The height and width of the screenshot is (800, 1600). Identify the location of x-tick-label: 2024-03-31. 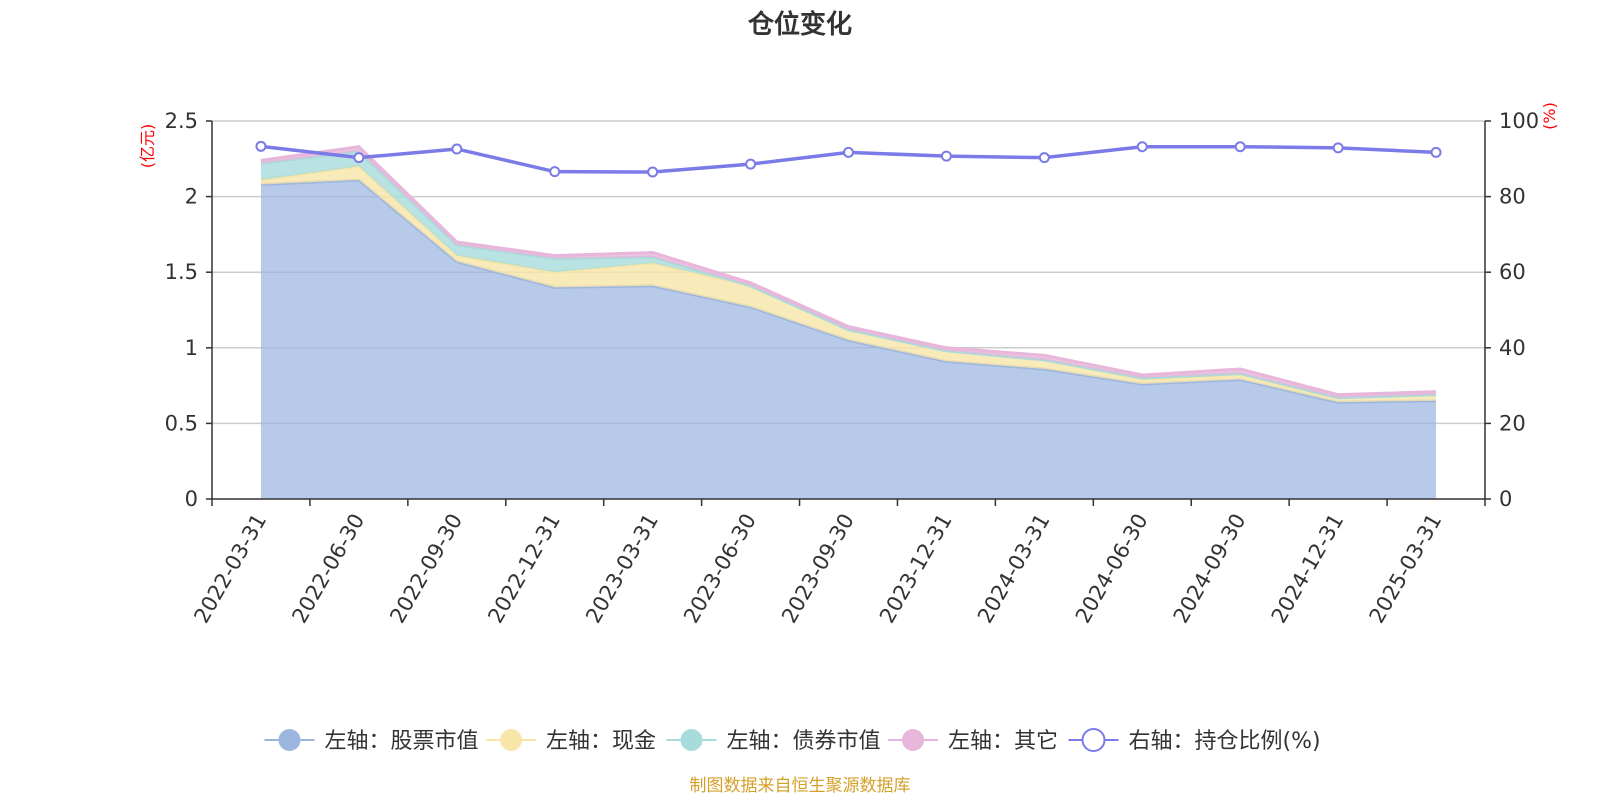
(1014, 569).